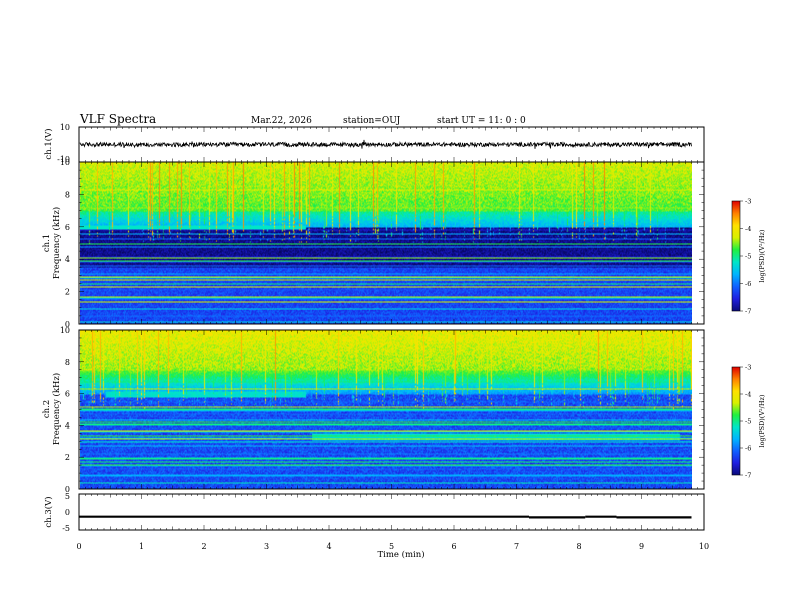  What do you see at coordinates (66, 528) in the screenshot?
I see `ch3-ytick-bottom: -5` at bounding box center [66, 528].